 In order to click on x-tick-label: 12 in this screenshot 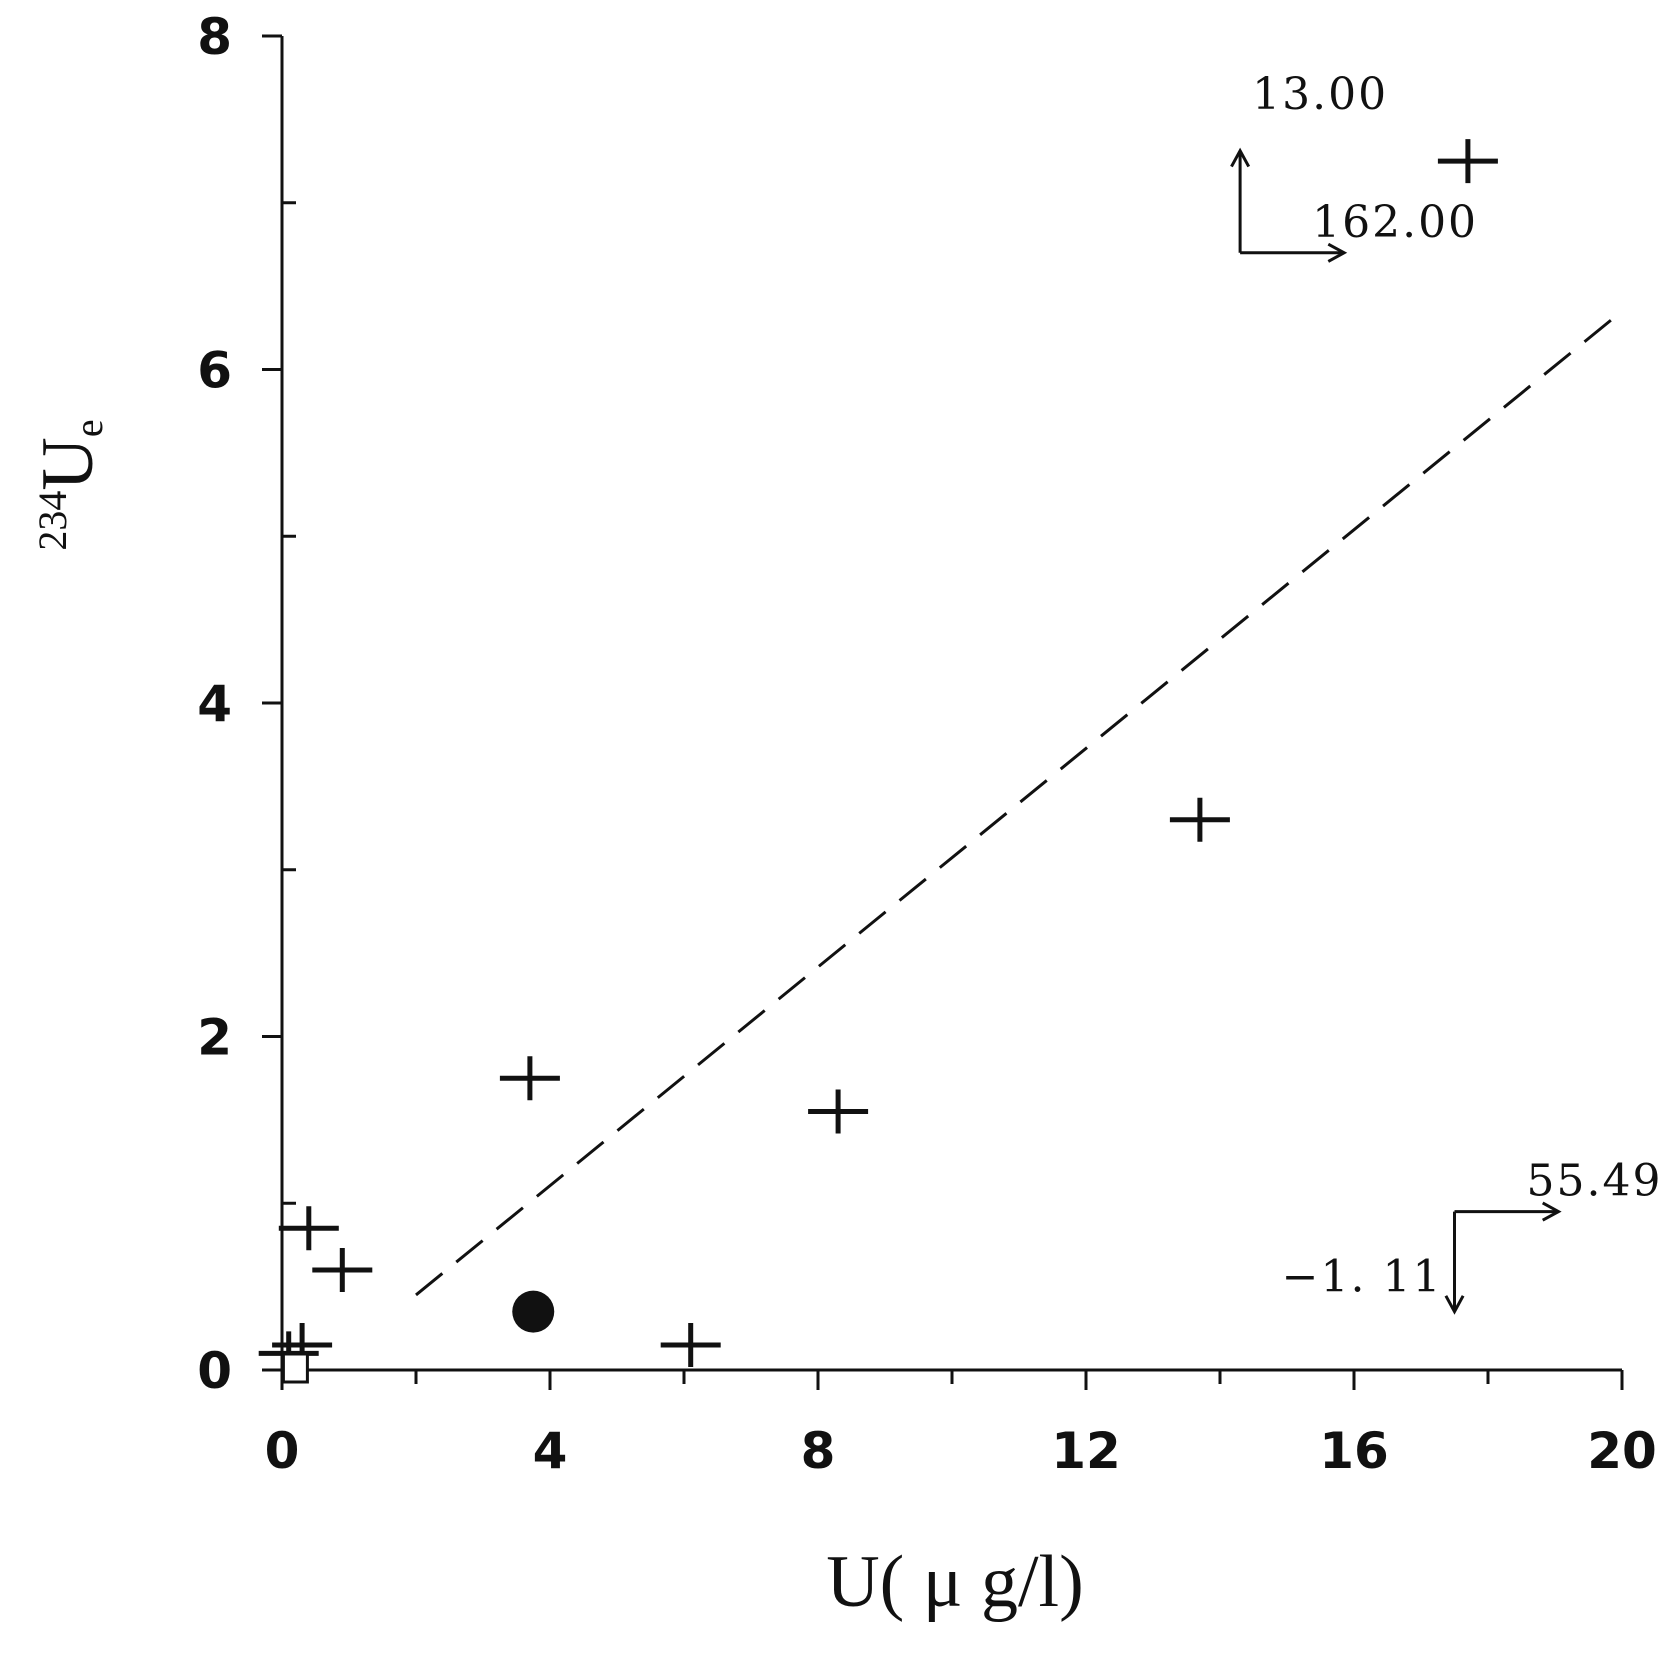, I will do `click(1086, 1451)`.